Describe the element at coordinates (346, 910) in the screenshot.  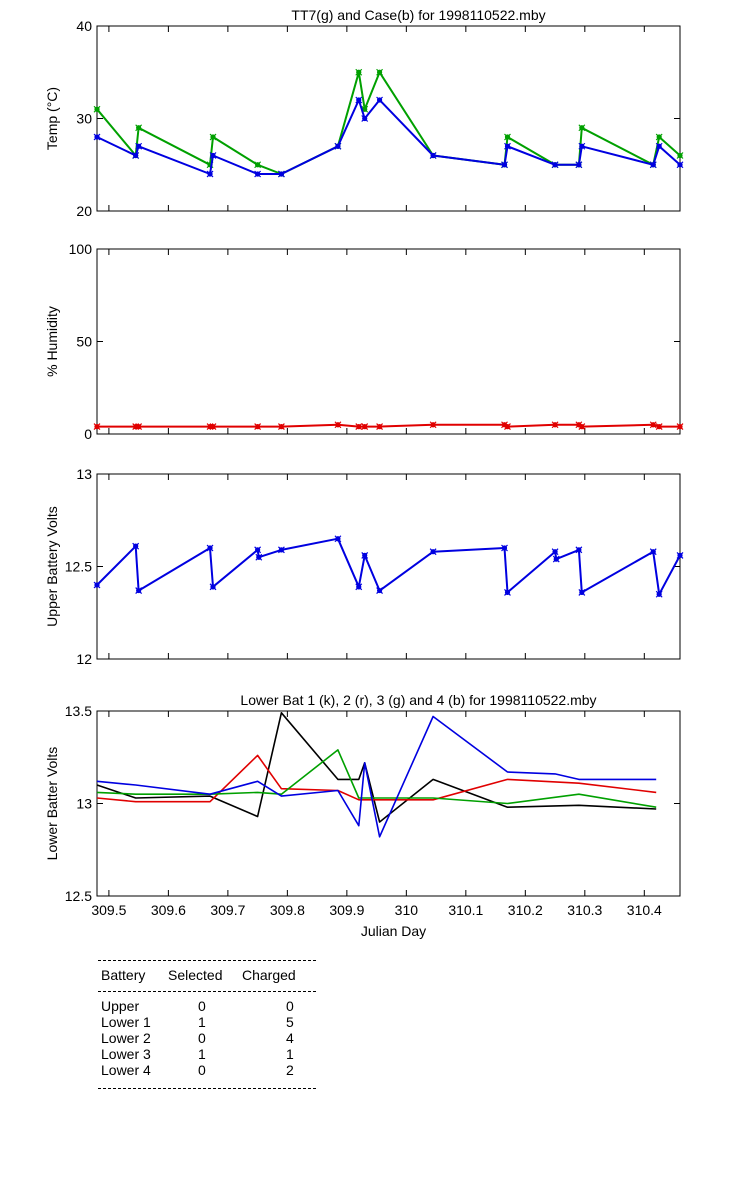
I see `x-tick-label: 309.9` at that location.